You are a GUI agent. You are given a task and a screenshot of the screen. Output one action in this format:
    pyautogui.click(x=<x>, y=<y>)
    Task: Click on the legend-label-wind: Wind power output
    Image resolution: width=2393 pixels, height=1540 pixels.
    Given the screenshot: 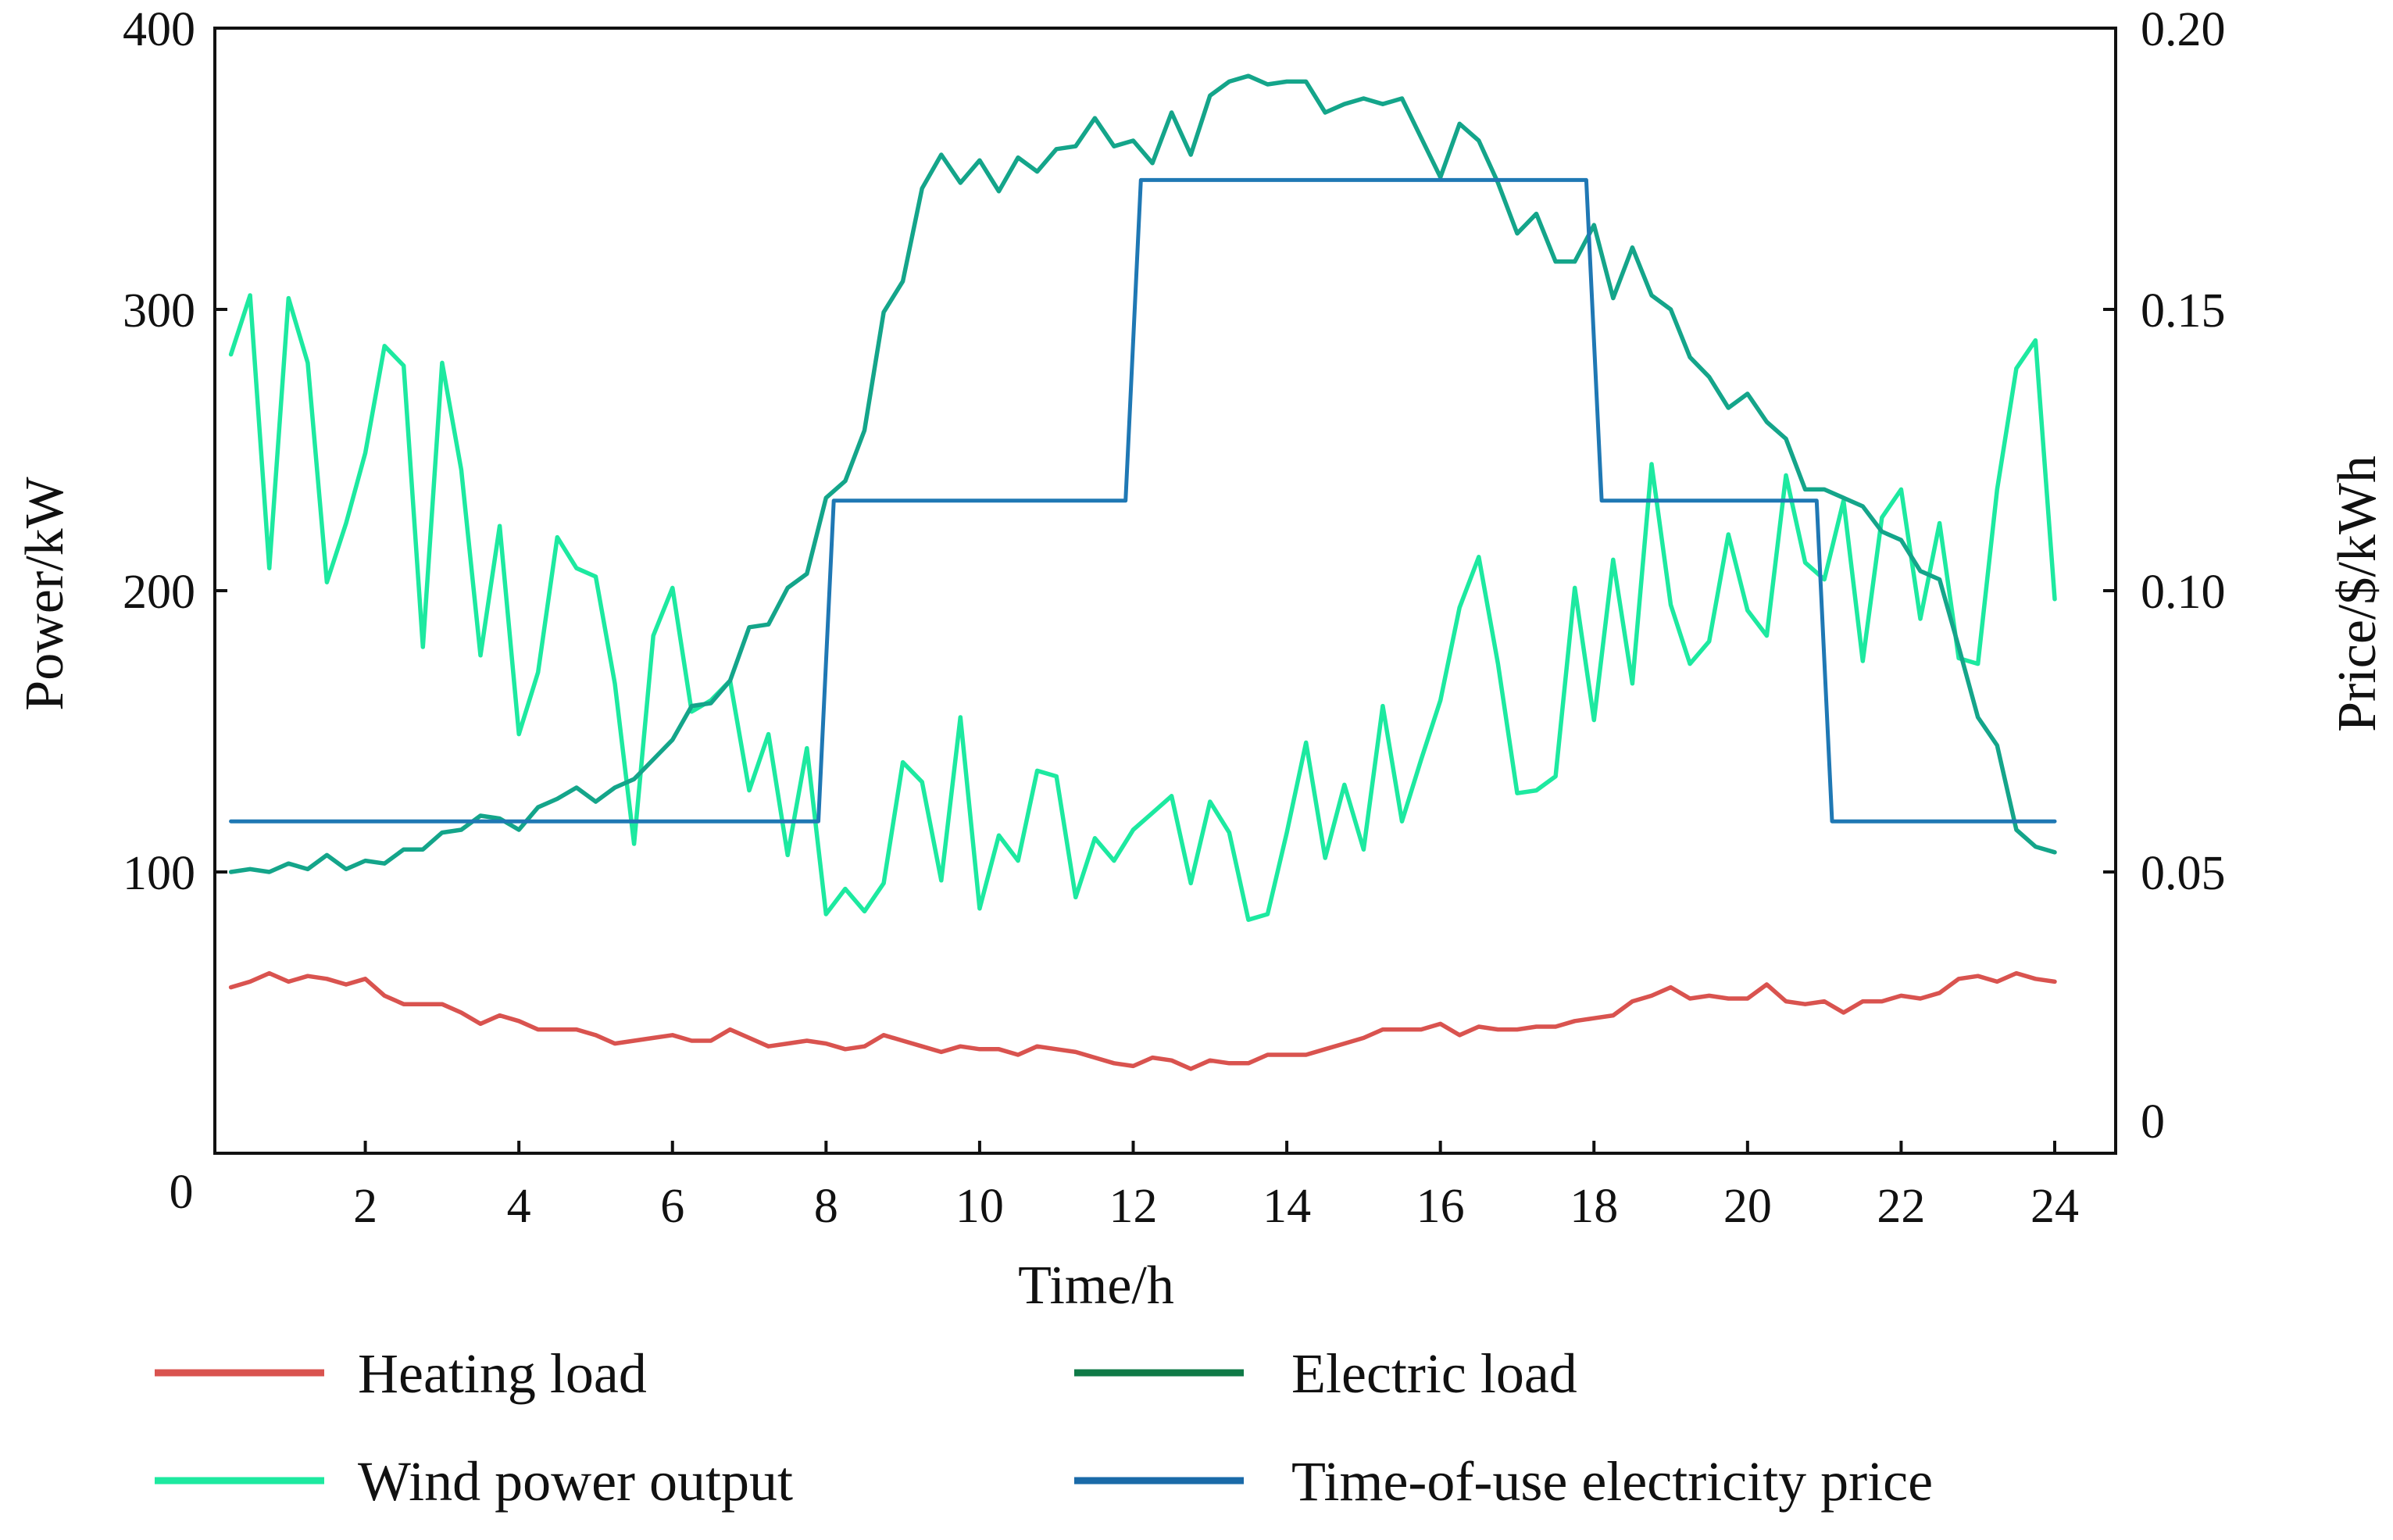 What is the action you would take?
    pyautogui.click(x=575, y=1481)
    